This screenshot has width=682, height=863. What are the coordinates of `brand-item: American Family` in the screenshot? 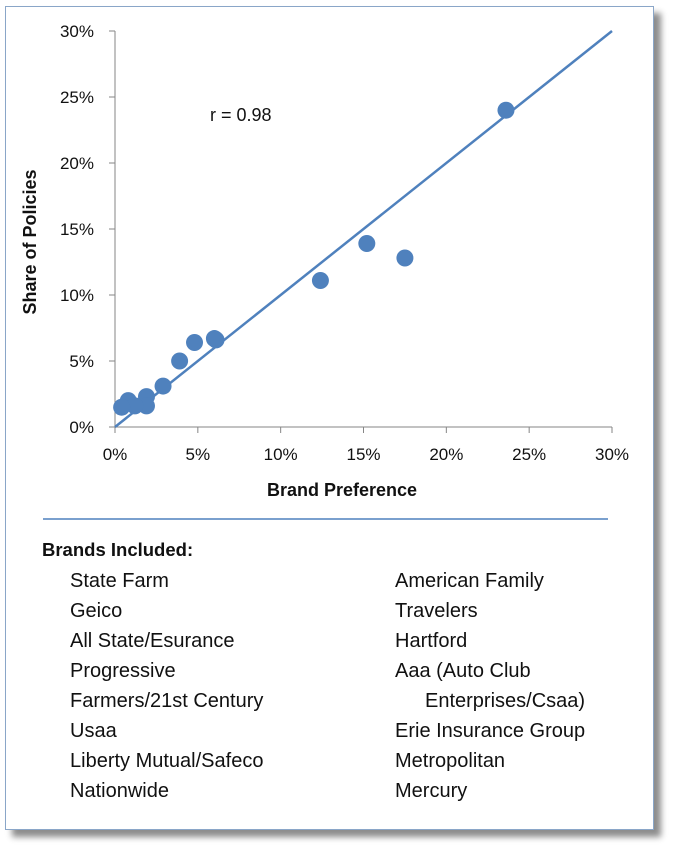 It's located at (469, 581).